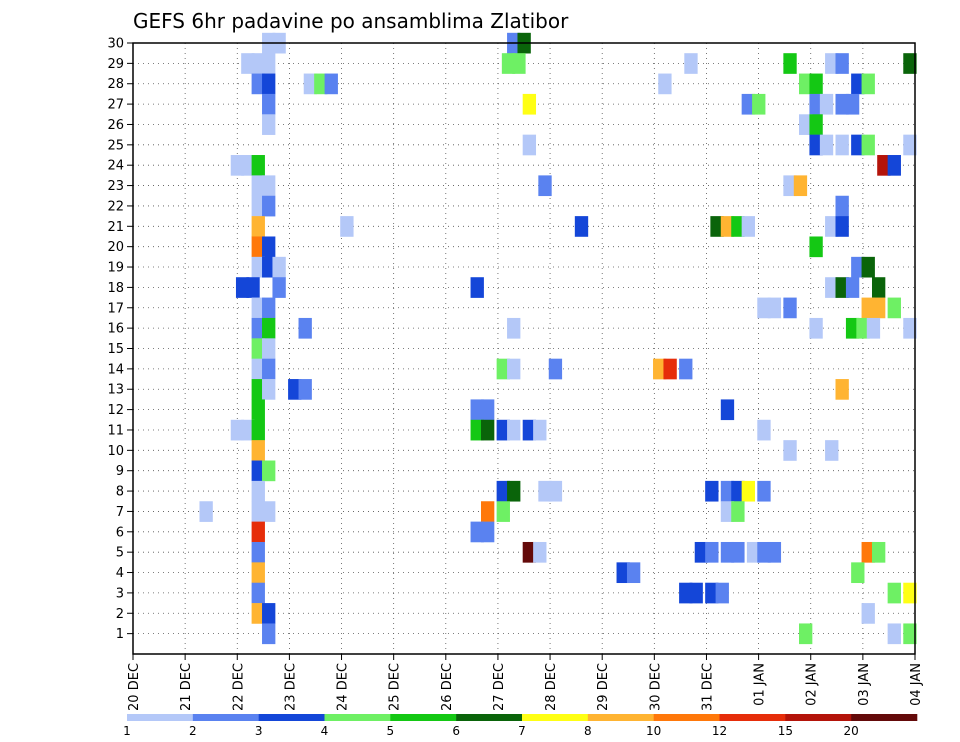  What do you see at coordinates (351, 21) in the screenshot?
I see `chart-title: GEFS 6hr padavine po ansamblima Zlatibor` at bounding box center [351, 21].